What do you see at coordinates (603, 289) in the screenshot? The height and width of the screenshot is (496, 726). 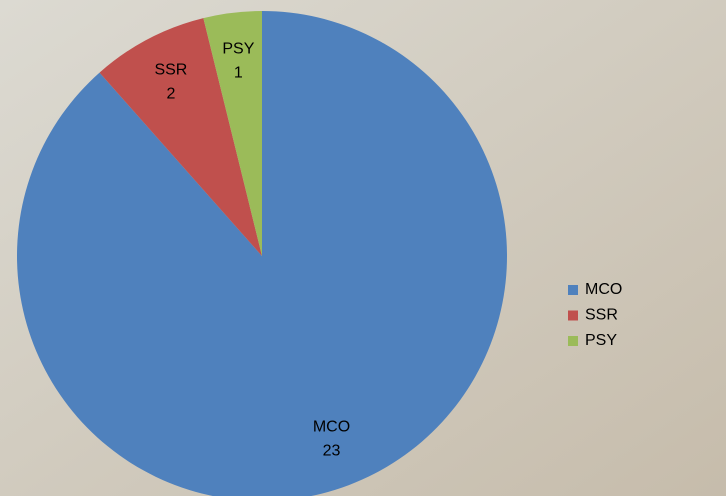 I see `legend-label: MCO` at bounding box center [603, 289].